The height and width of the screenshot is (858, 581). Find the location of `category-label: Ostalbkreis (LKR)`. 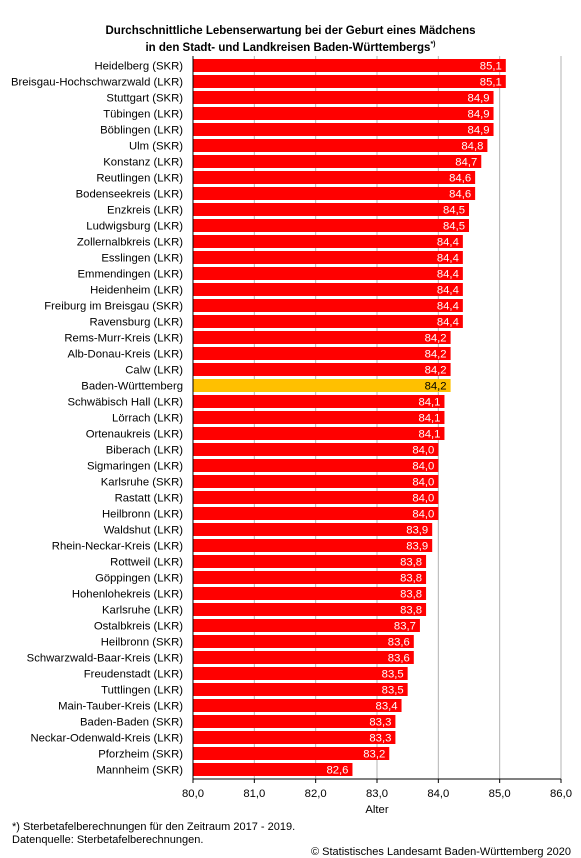

category-label: Ostalbkreis (LKR) is located at coordinates (138, 627).